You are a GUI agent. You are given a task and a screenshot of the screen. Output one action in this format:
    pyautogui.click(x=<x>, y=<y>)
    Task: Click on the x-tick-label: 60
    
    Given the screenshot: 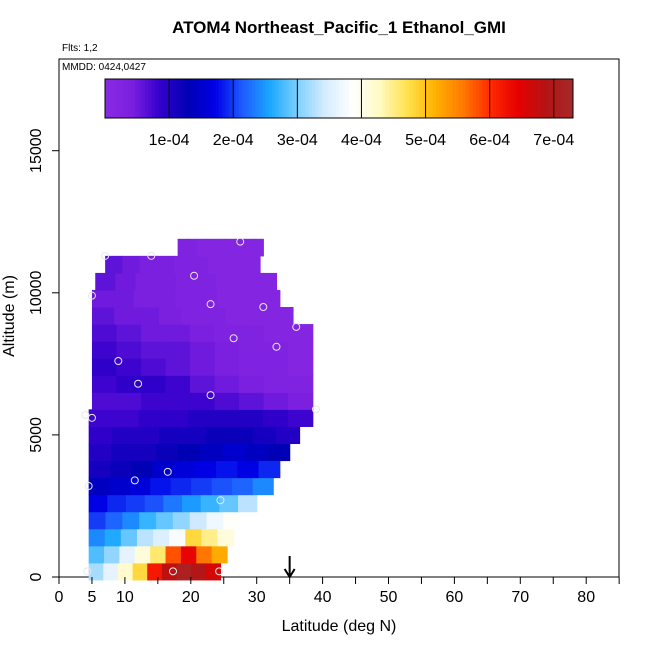 What is the action you would take?
    pyautogui.click(x=455, y=597)
    